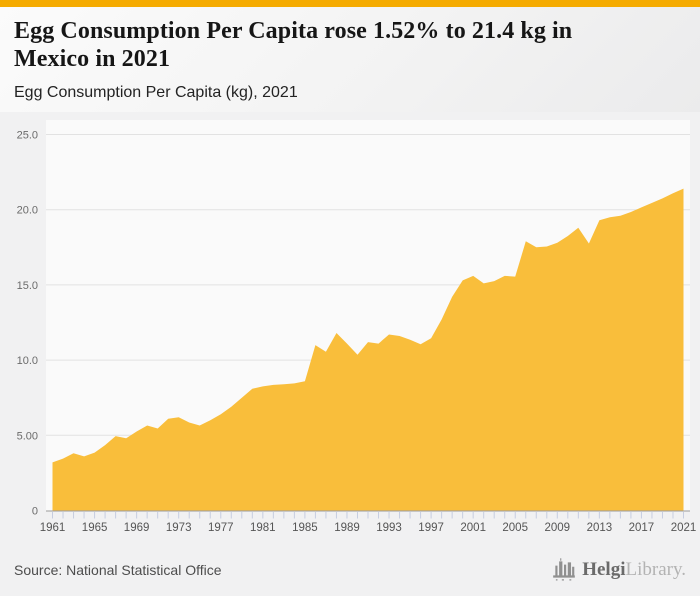 The height and width of the screenshot is (596, 700). What do you see at coordinates (347, 528) in the screenshot?
I see `svg-text: 1989` at bounding box center [347, 528].